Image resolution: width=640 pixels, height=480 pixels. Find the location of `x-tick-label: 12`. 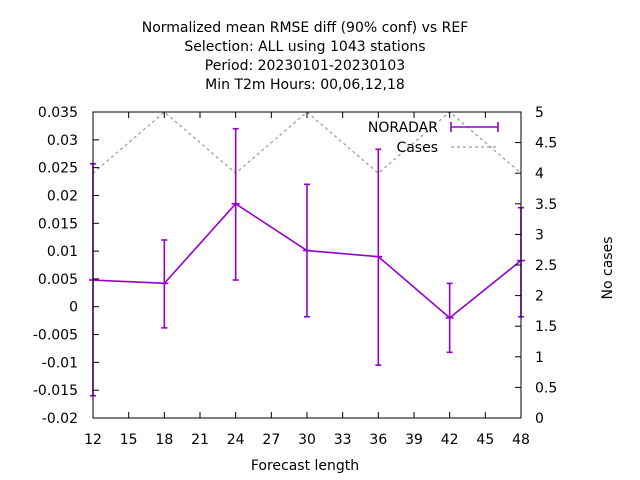

x-tick-label: 12 is located at coordinates (93, 440).